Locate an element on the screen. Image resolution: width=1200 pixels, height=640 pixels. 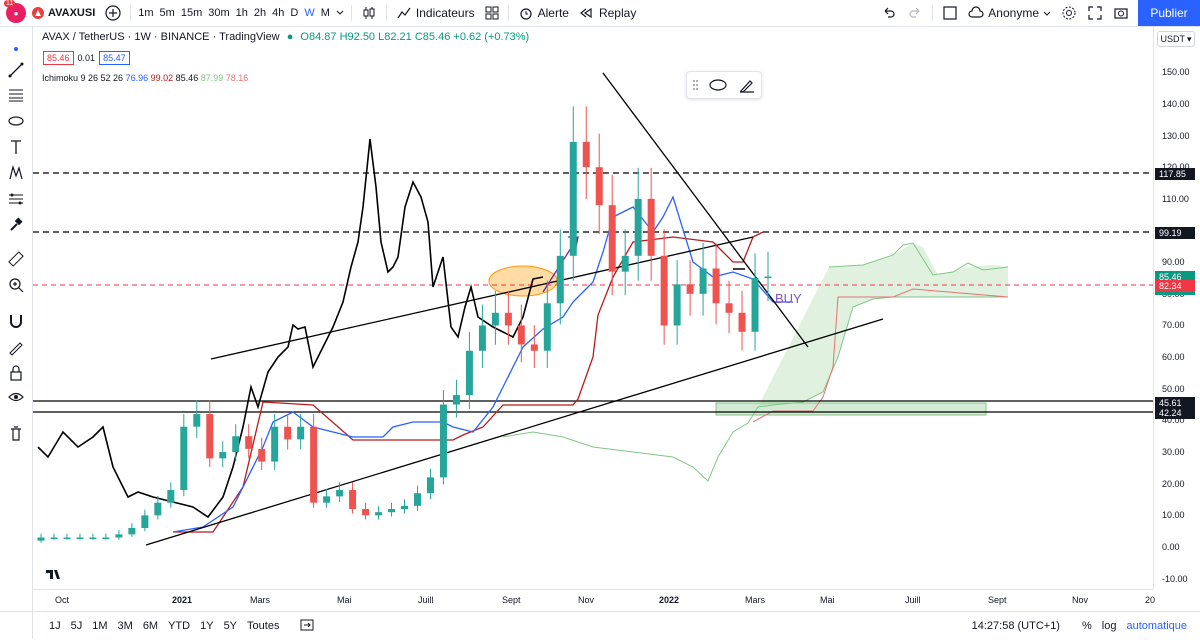
crosshair-tool is located at coordinates (16, 49).